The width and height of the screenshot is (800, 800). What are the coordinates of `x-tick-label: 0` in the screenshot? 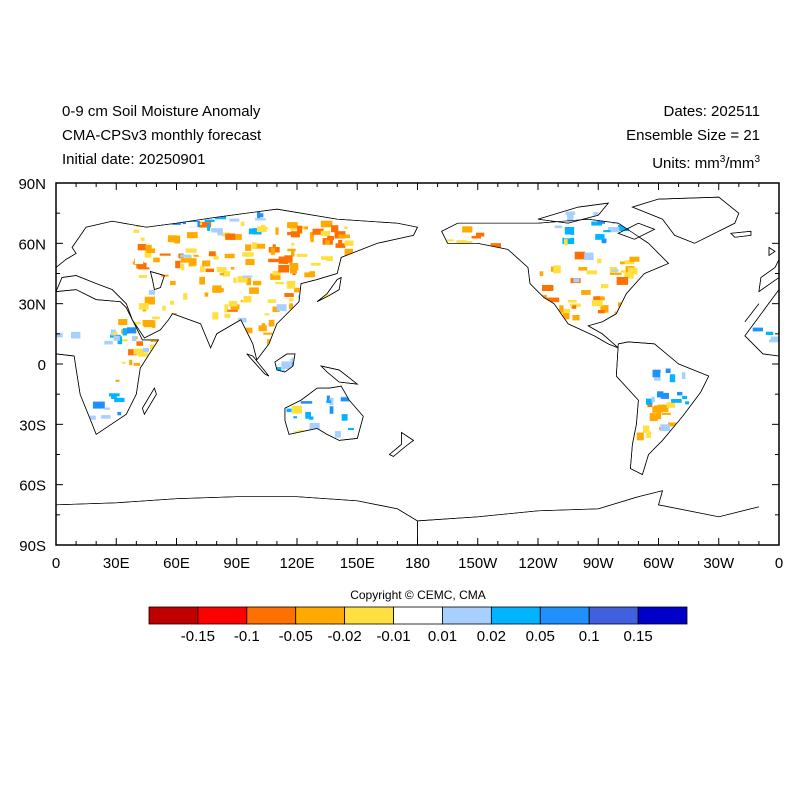 It's located at (56, 563).